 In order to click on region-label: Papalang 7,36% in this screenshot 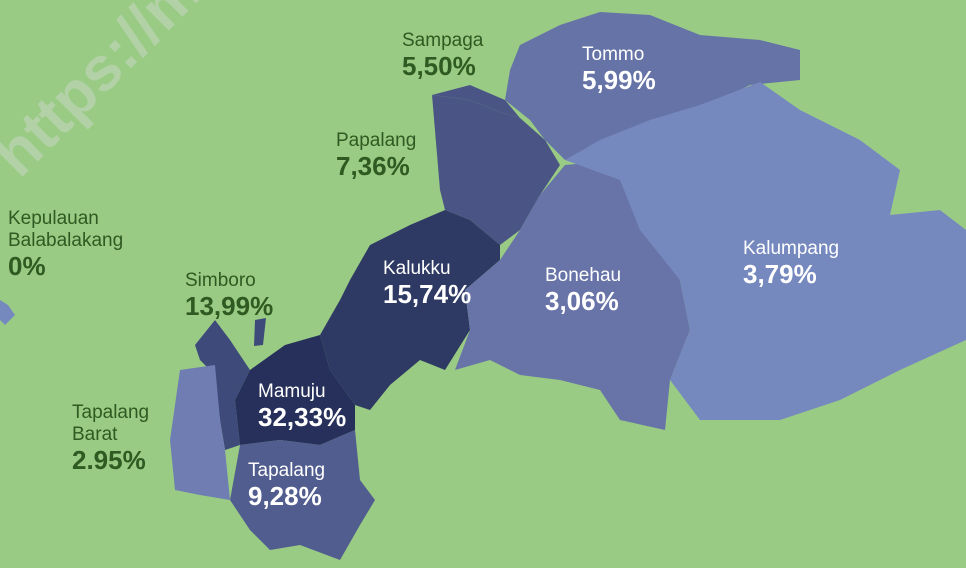, I will do `click(376, 155)`.